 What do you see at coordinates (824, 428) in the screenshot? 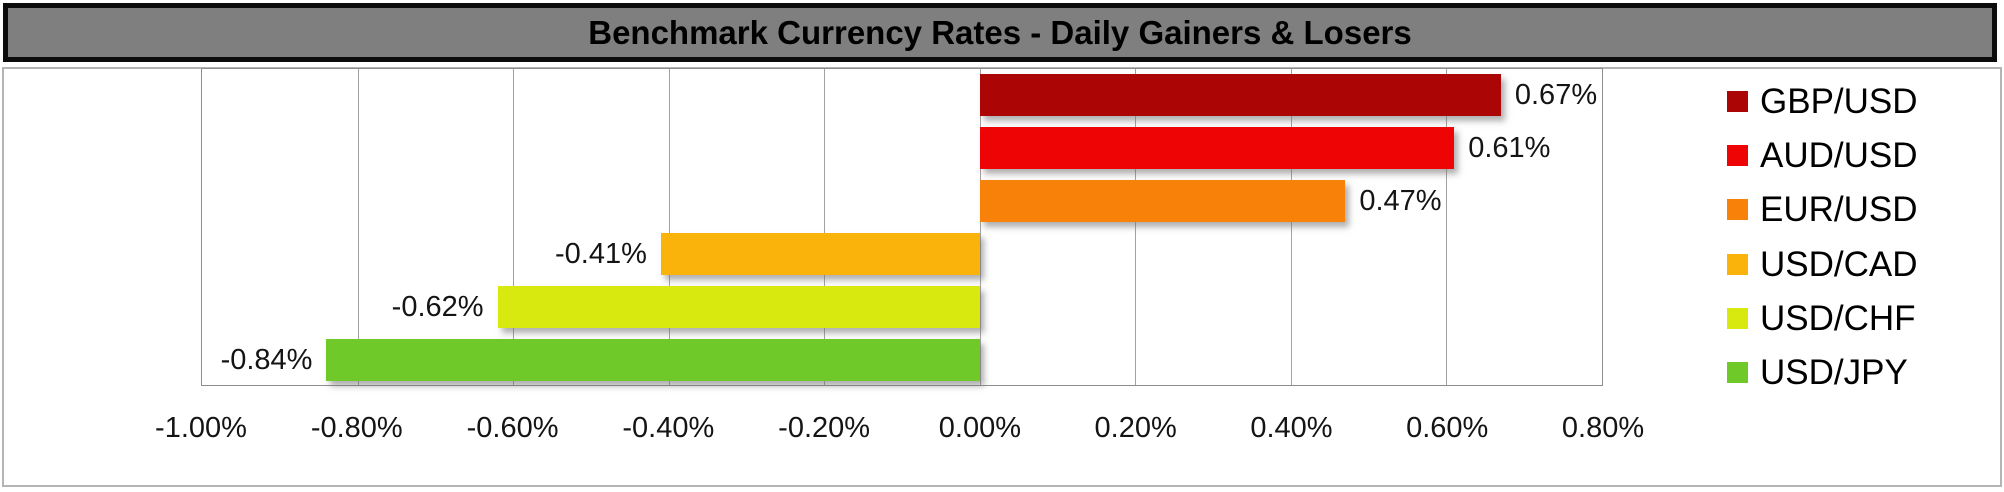
I see `x-tick-label: -0.20%` at bounding box center [824, 428].